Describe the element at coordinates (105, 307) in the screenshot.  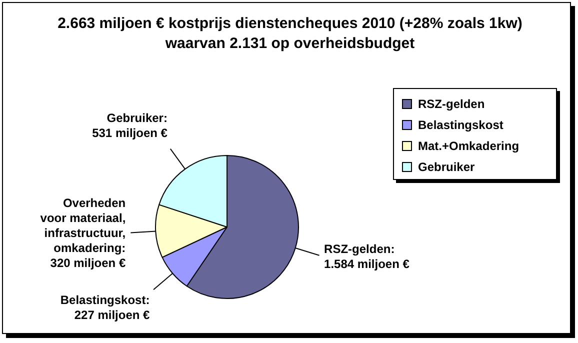
I see `data-label: Belastingskost: 227 miljoen €` at that location.